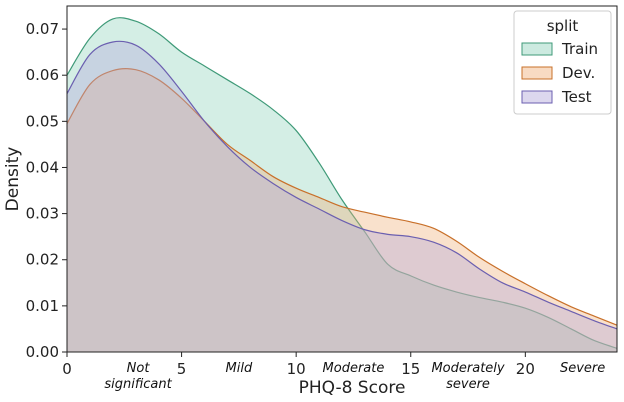 The image size is (624, 402). What do you see at coordinates (42, 306) in the screenshot?
I see `y-tick-label: 0.01` at bounding box center [42, 306].